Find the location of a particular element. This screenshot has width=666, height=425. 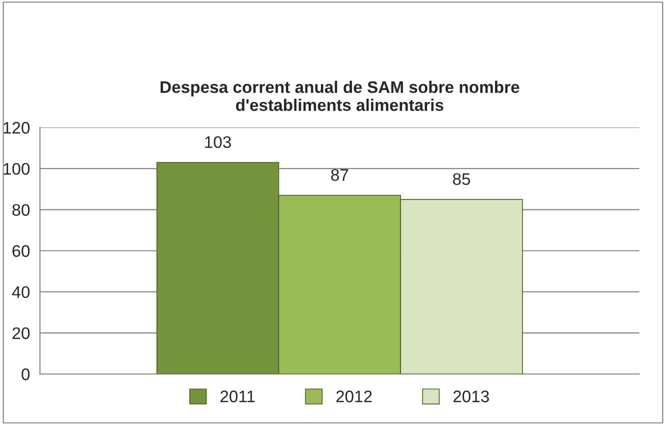

legend-label: 2013 is located at coordinates (471, 396).